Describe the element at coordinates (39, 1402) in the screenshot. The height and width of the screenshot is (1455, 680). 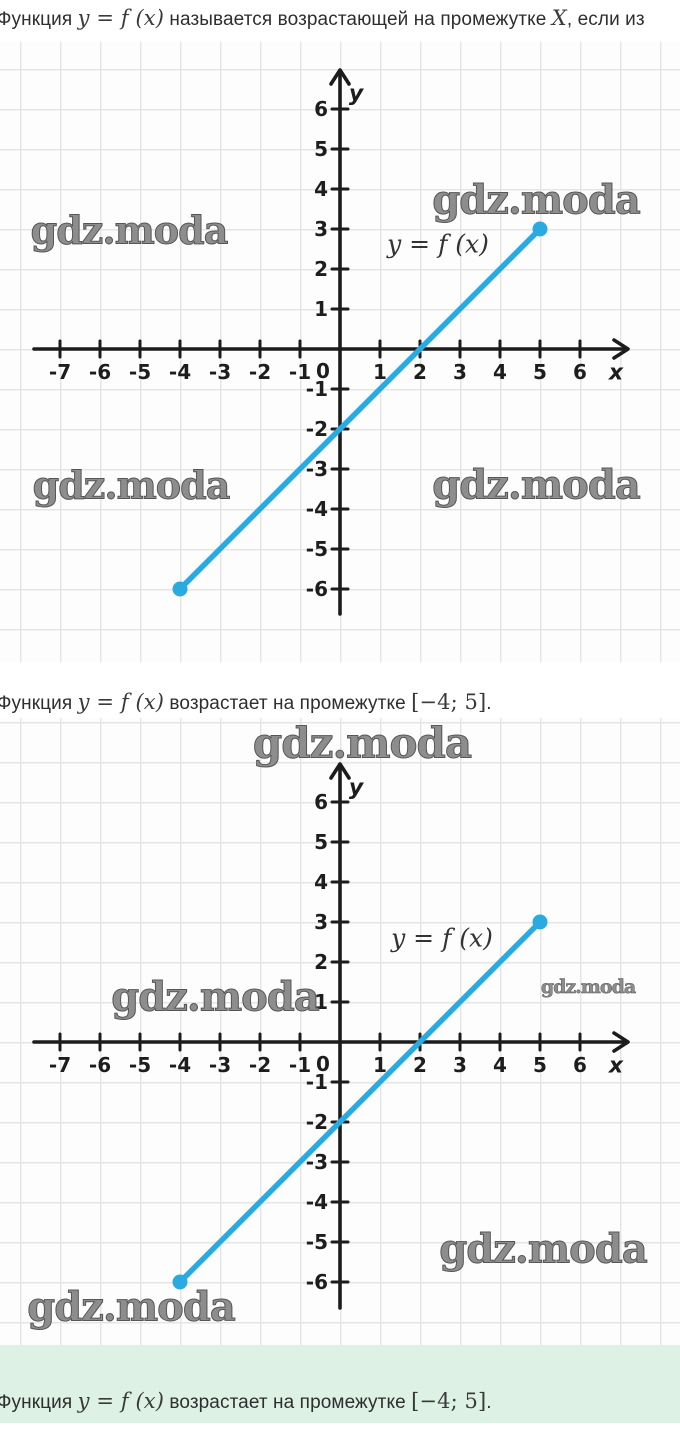
I see `answer-pre: Функция` at that location.